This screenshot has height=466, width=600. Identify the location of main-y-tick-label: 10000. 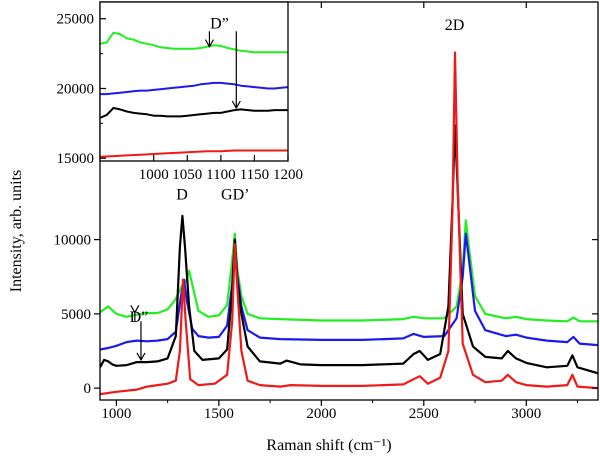
(73, 241).